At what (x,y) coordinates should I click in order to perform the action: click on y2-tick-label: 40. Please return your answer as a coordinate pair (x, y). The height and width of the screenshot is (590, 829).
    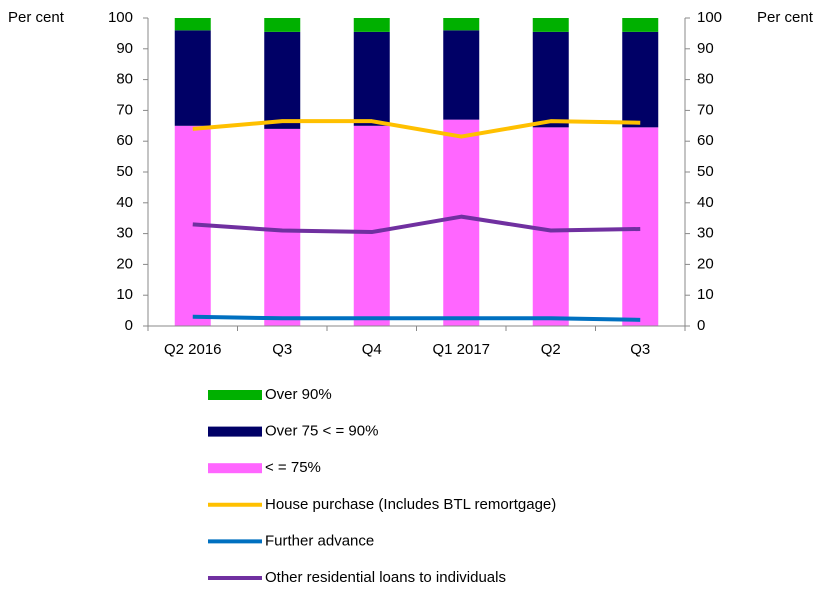
    Looking at the image, I should click on (705, 202).